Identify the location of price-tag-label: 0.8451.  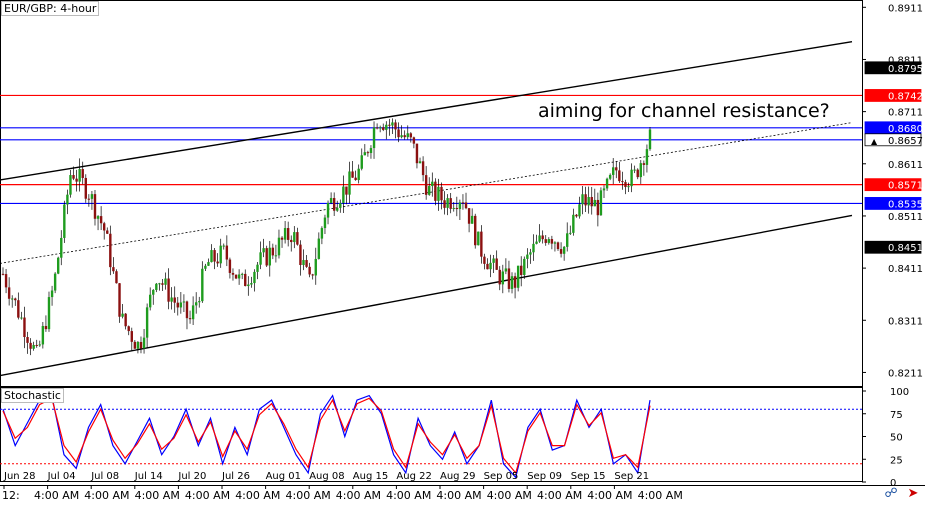
(905, 248).